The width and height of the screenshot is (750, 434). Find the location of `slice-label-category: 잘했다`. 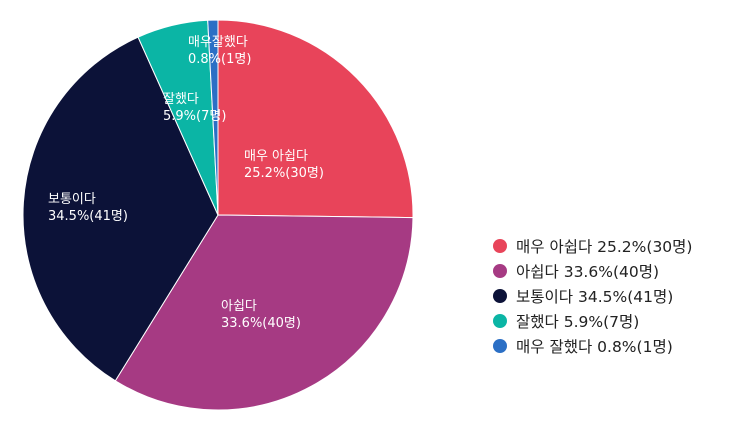

slice-label-category: 잘했다 is located at coordinates (181, 99).